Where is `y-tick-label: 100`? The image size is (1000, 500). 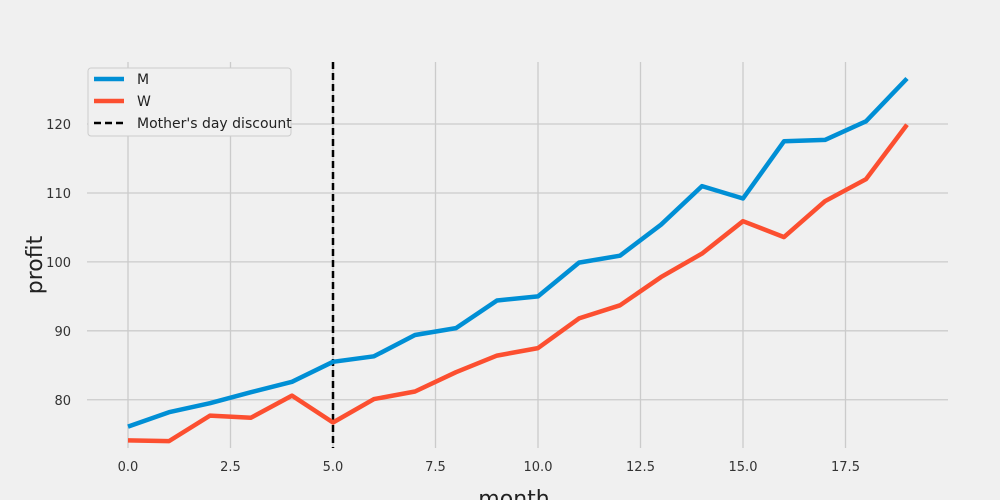 y-tick-label: 100 is located at coordinates (58, 263).